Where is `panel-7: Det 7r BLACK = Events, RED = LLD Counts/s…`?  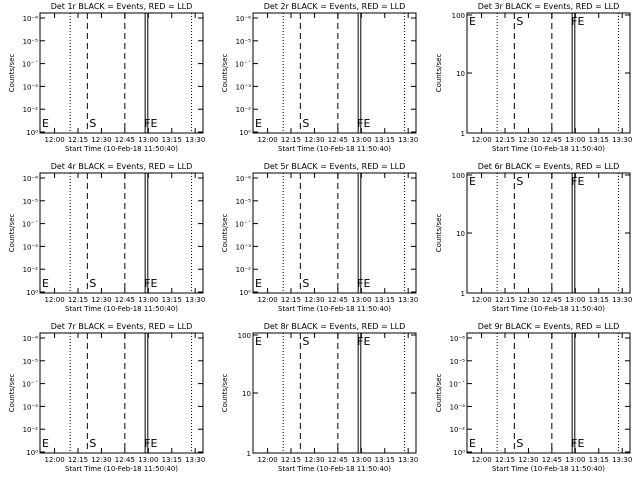 panel-7: Det 7r BLACK = Events, RED = LLD Counts/s… is located at coordinates (106, 397).